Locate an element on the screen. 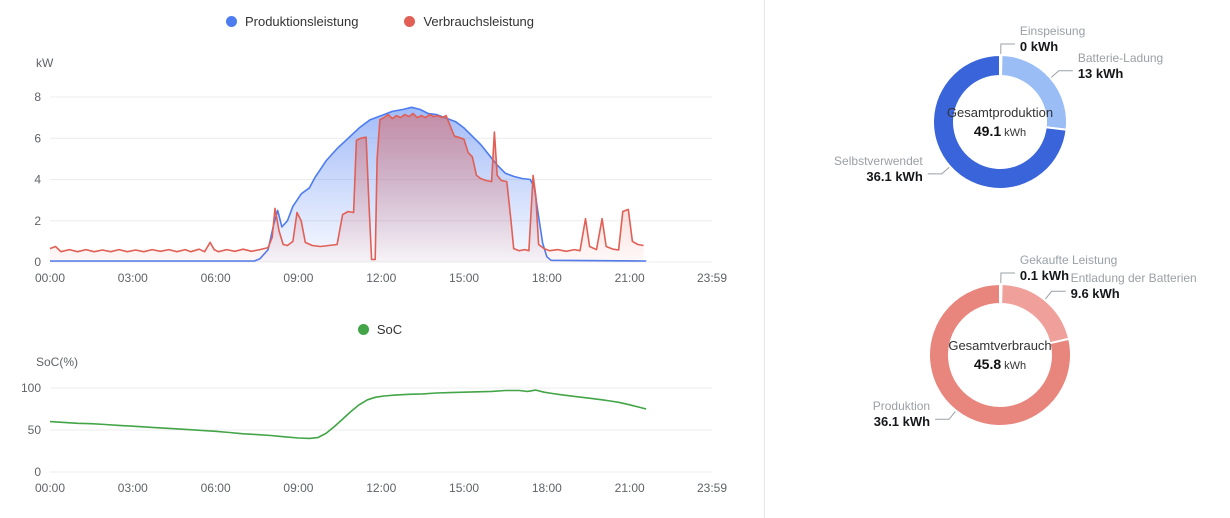 The width and height of the screenshot is (1230, 518). legend-item-soc: SoC is located at coordinates (380, 329).